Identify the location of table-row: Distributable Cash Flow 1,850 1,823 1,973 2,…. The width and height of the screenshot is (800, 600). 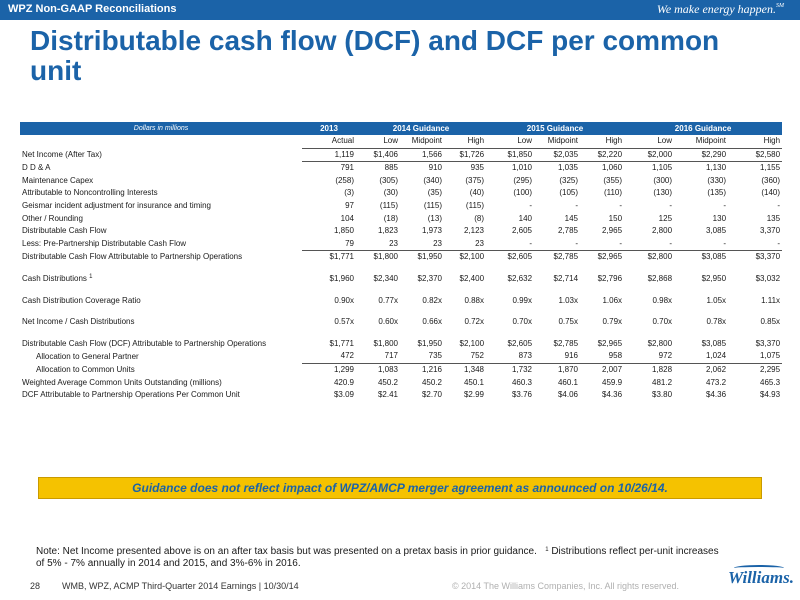
(401, 231).